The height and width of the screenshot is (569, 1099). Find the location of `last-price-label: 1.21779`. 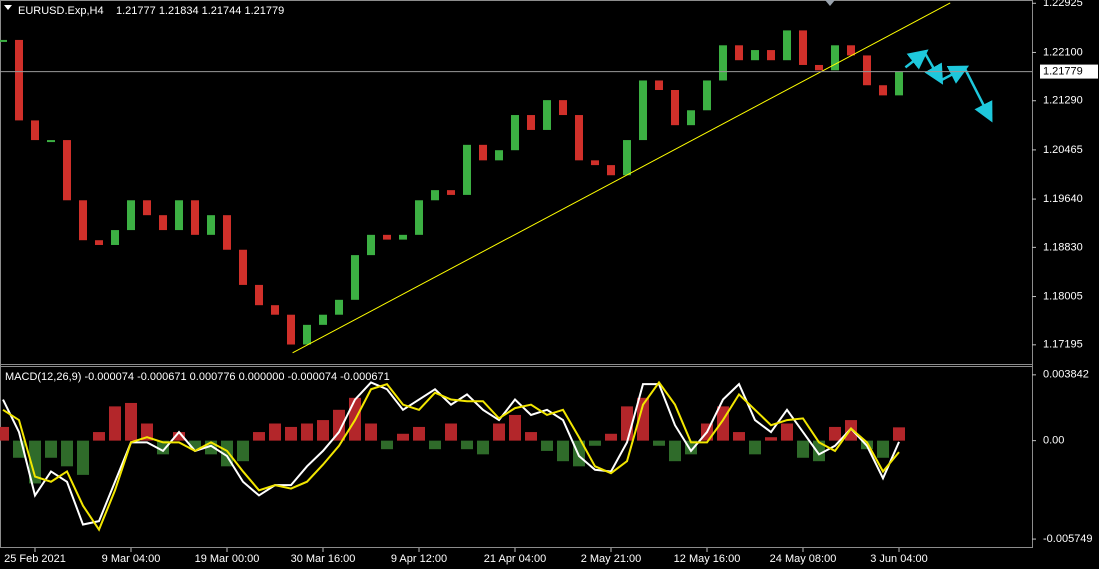

last-price-label: 1.21779 is located at coordinates (1063, 71).